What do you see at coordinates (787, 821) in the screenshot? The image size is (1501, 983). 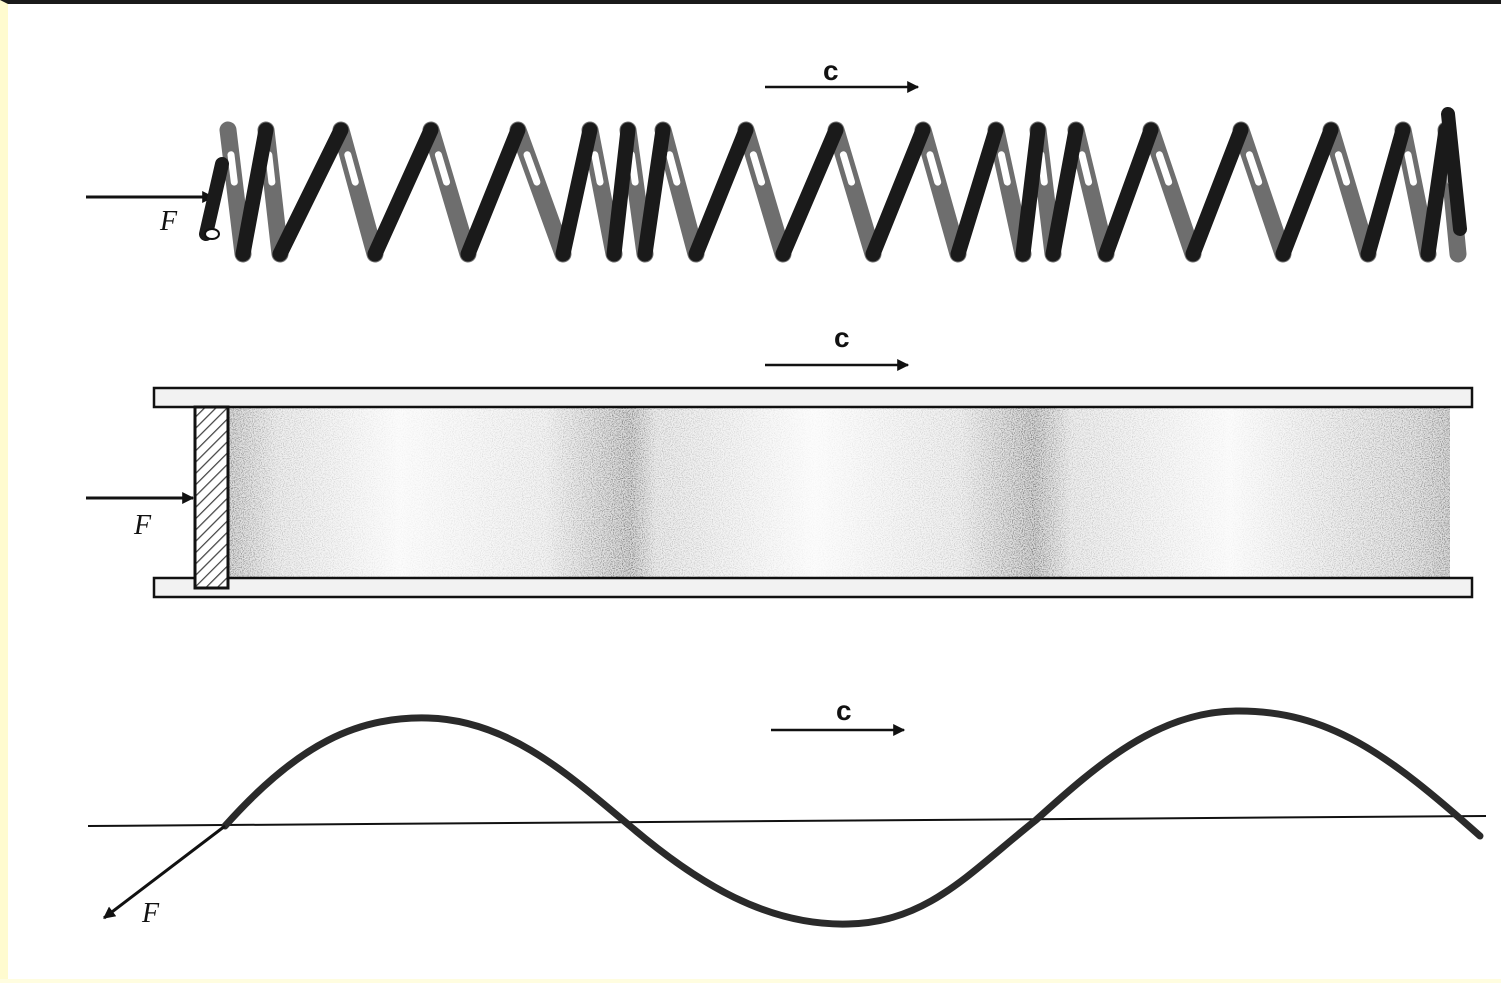 I see `equilibrium-line` at bounding box center [787, 821].